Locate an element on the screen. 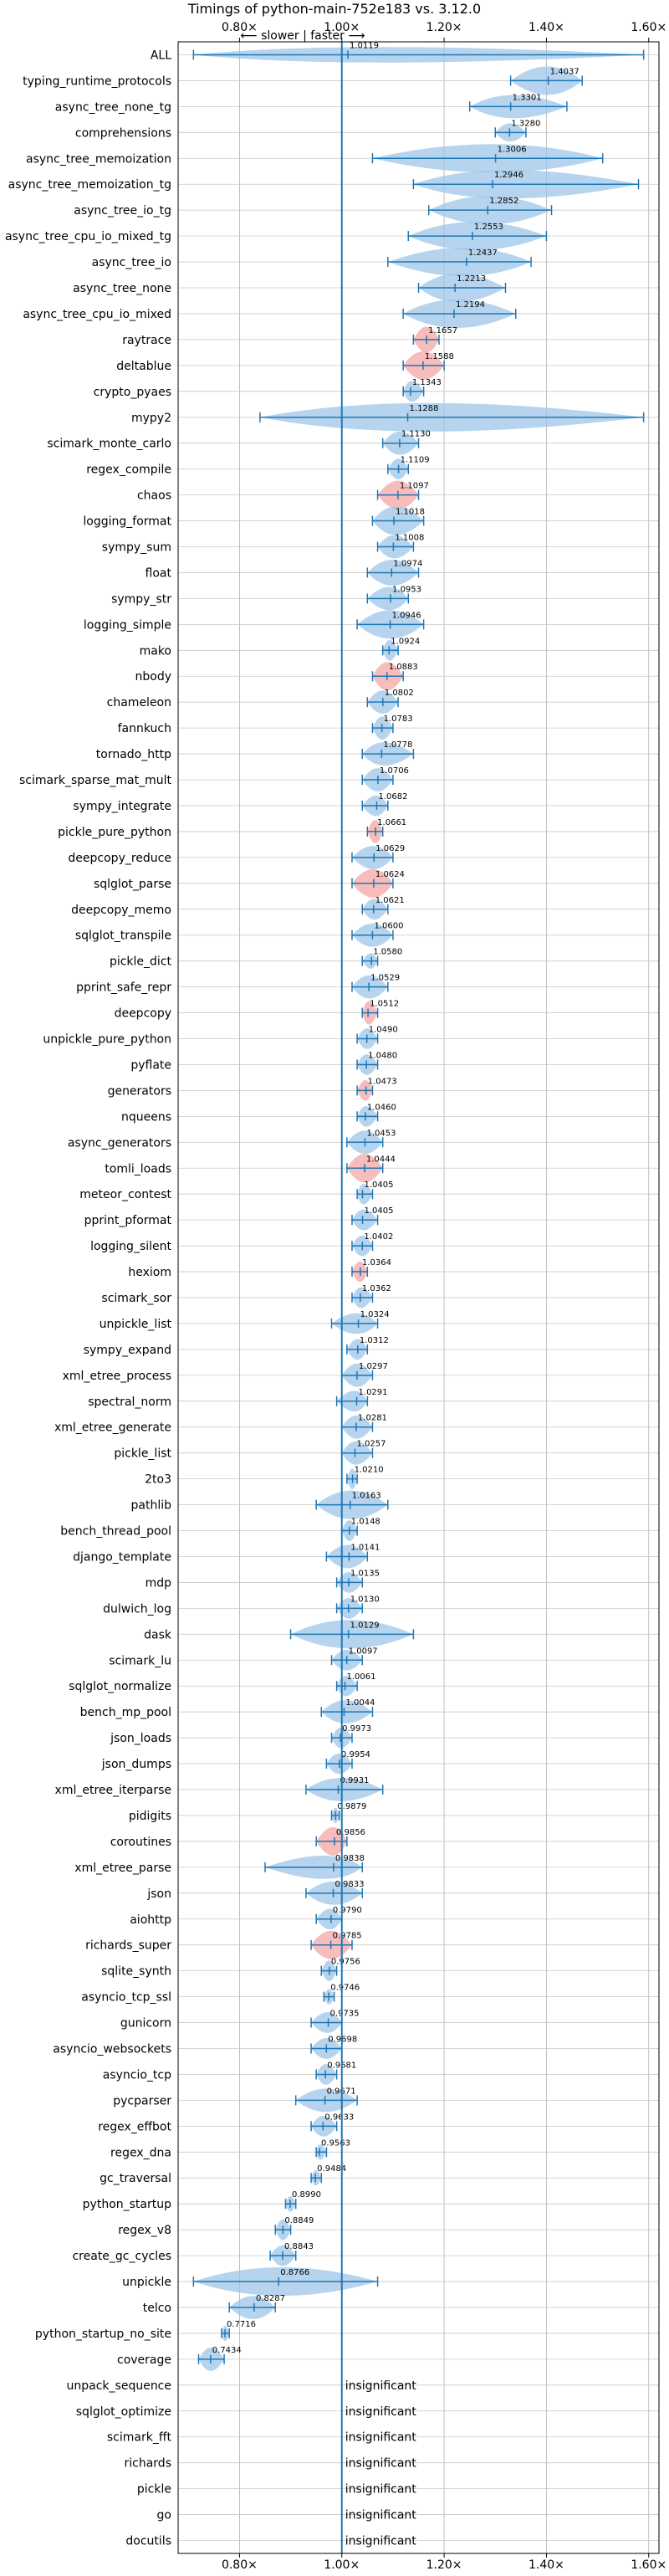 The image size is (669, 2576). value-label: 0.9484 is located at coordinates (332, 2169).